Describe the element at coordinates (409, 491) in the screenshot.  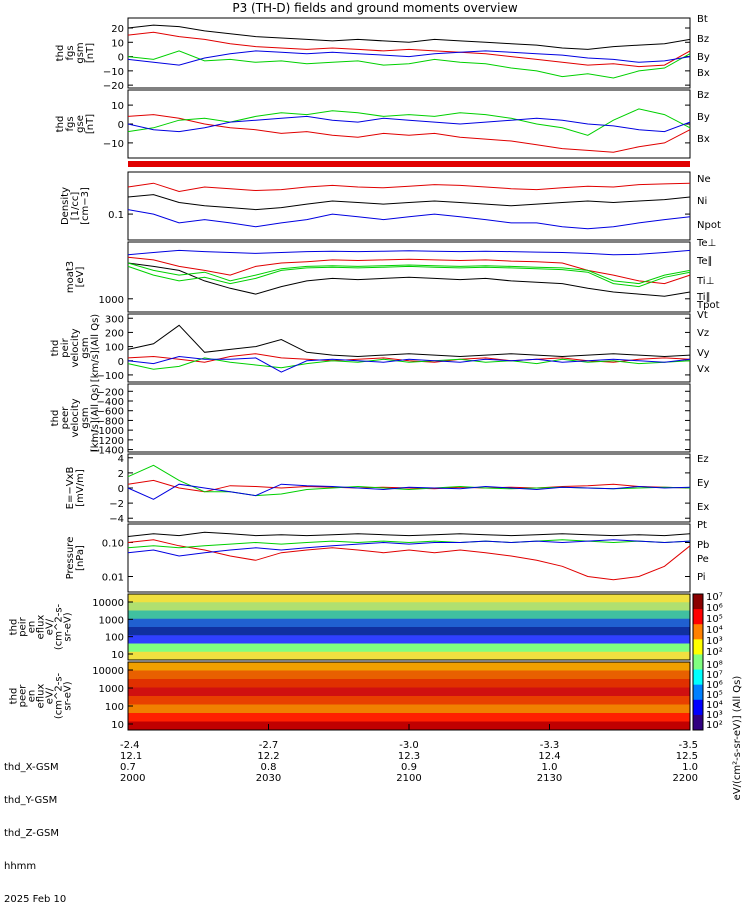
I see `series-line-Ex` at that location.